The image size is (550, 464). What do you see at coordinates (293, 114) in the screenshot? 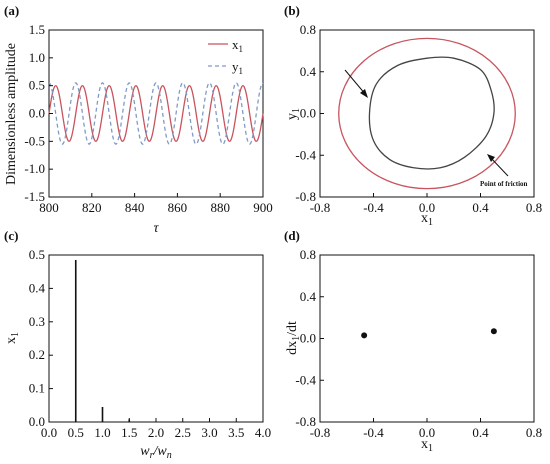
I see `b-ylabel: y1` at bounding box center [293, 114].